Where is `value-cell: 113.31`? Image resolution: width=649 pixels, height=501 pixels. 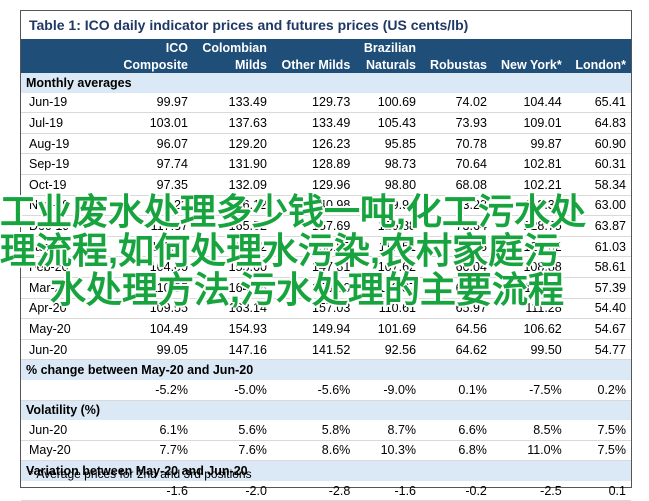
value-cell: 113.31 is located at coordinates (529, 206).